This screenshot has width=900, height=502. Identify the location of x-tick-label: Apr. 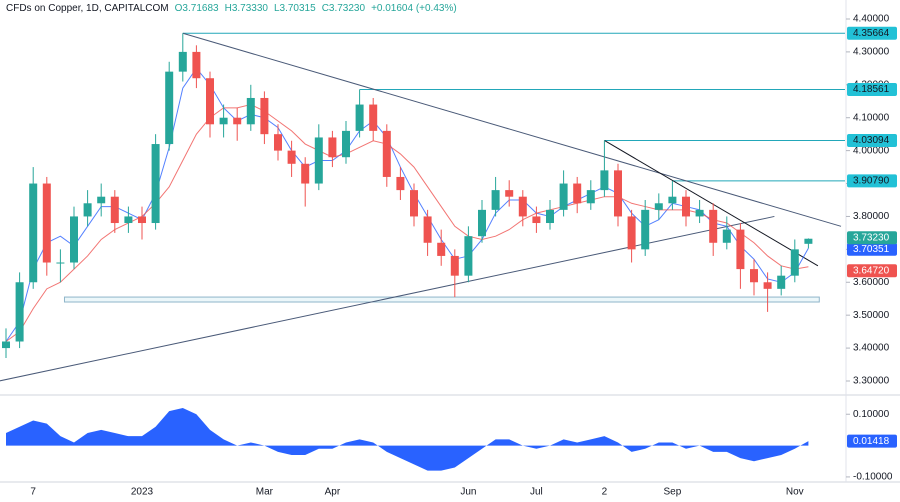
(333, 492).